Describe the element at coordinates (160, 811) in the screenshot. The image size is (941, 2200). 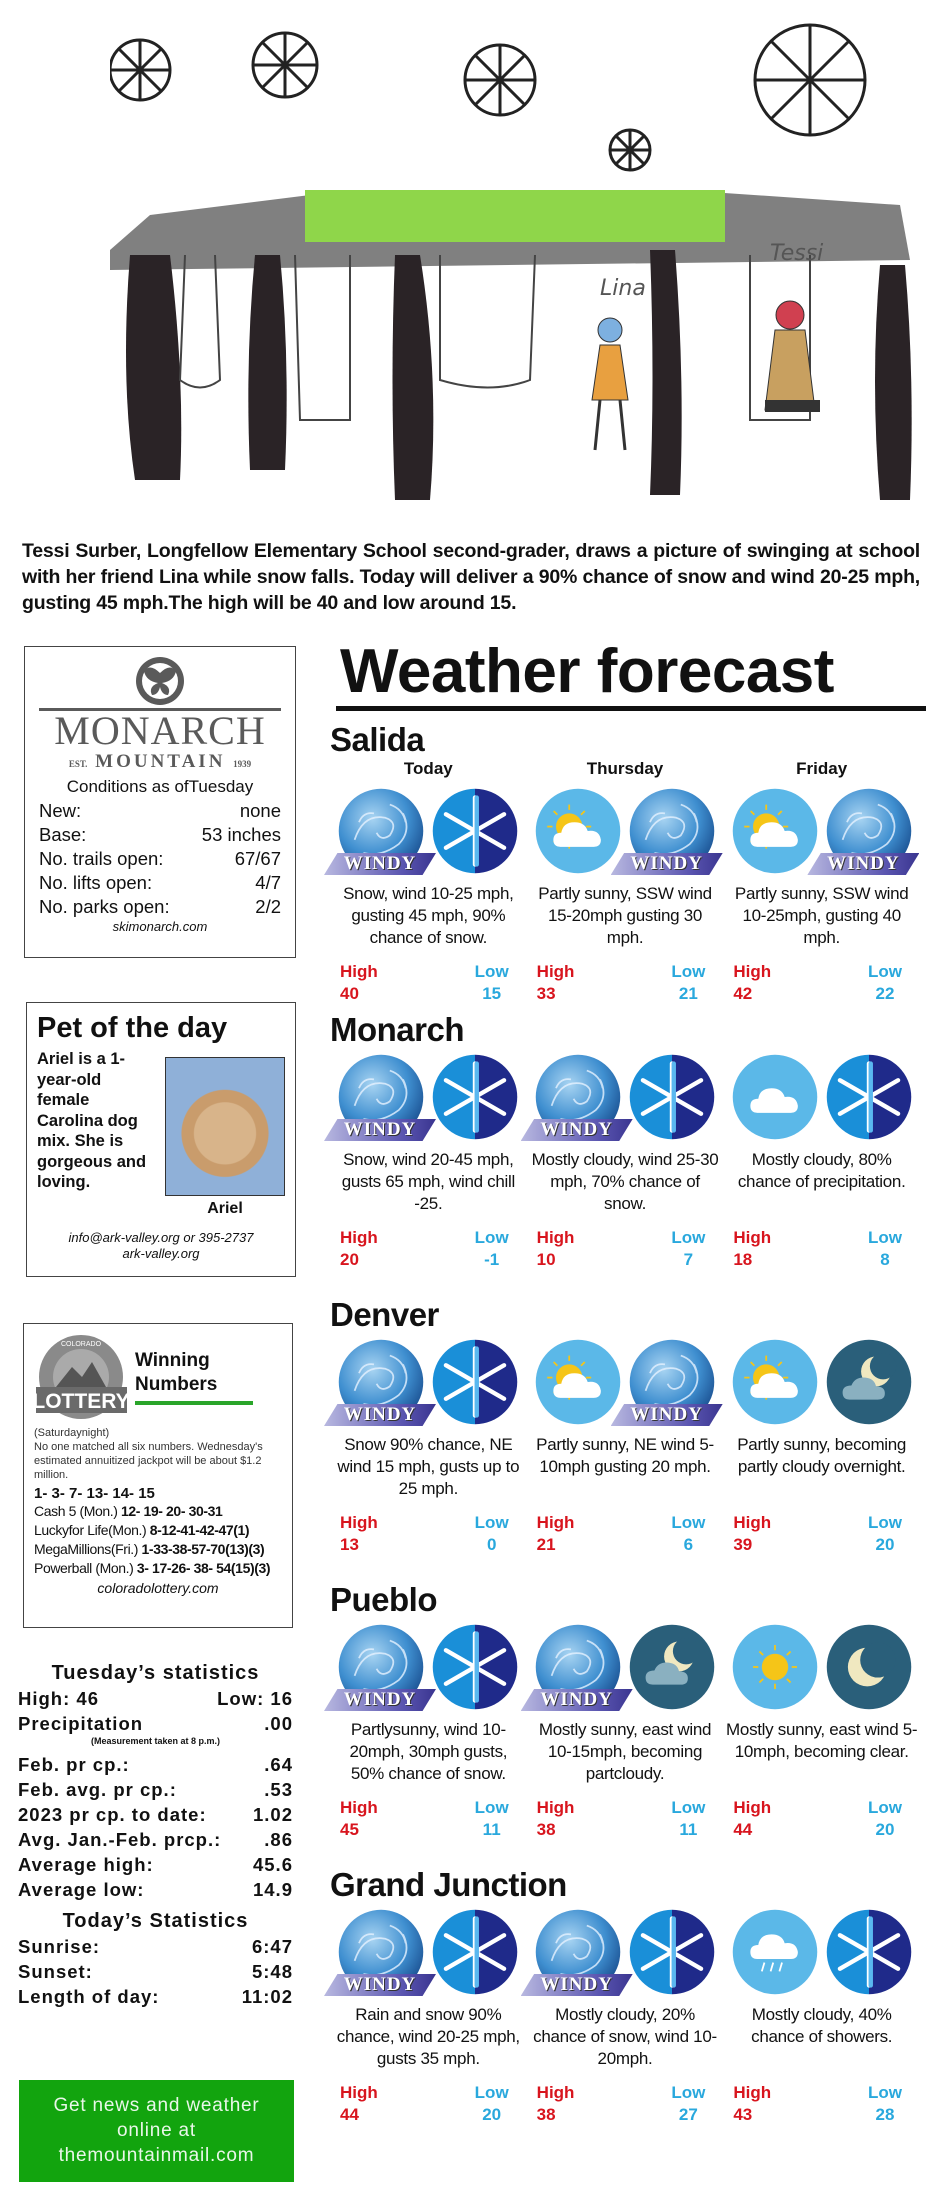
I see `stat-row: New: none` at that location.